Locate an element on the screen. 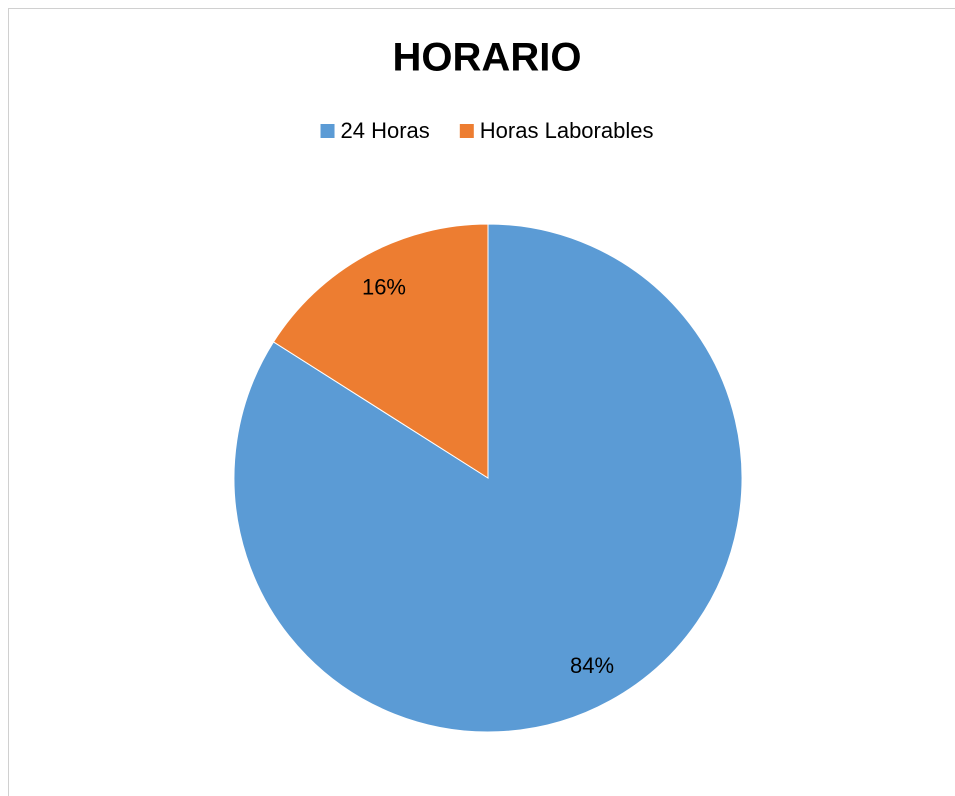 The height and width of the screenshot is (796, 955). legend-label: 24 Horas is located at coordinates (385, 130).